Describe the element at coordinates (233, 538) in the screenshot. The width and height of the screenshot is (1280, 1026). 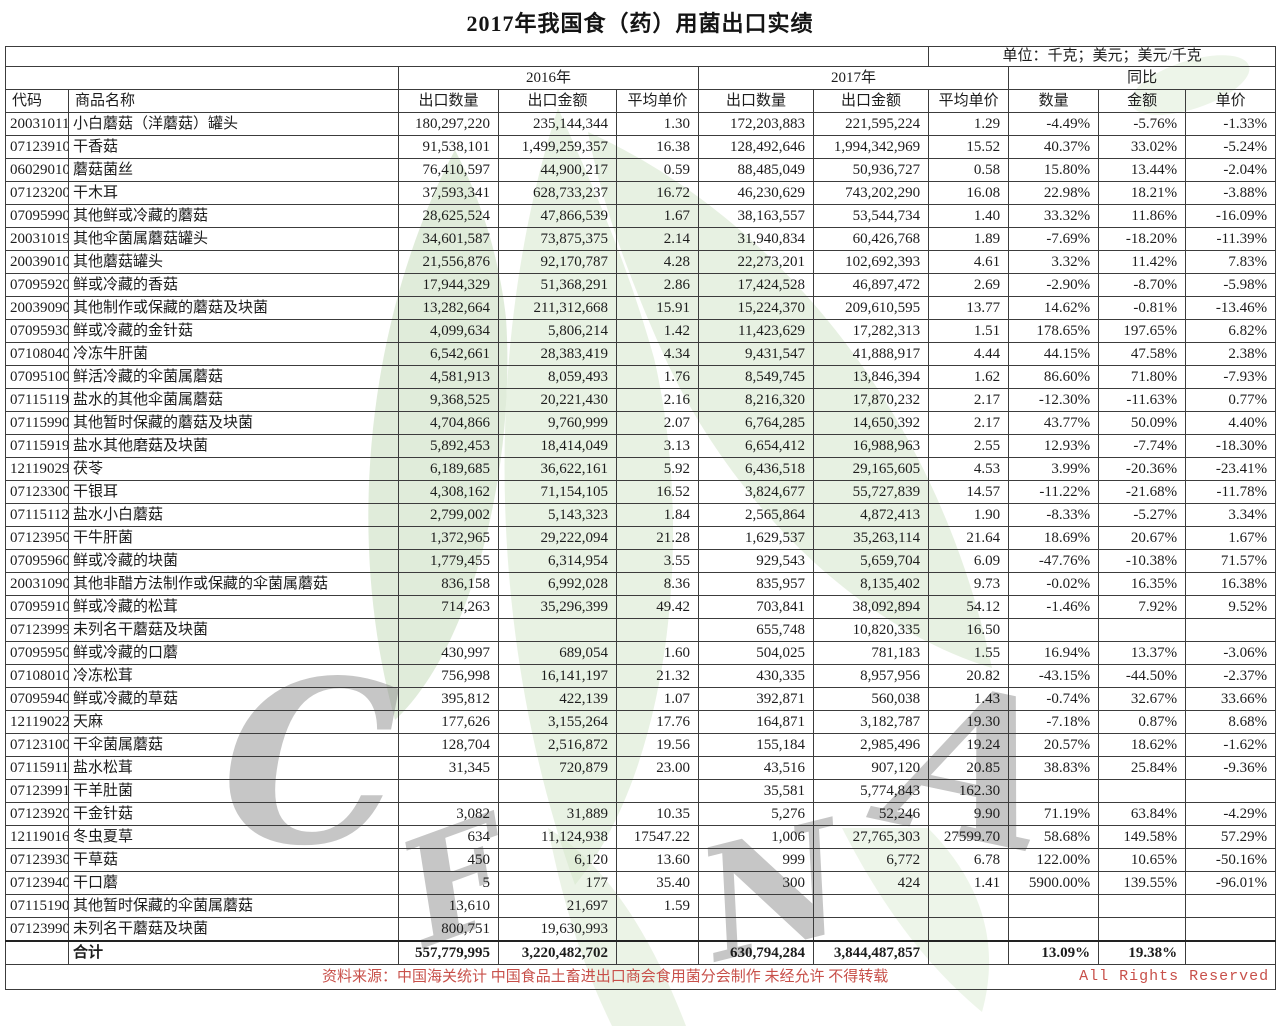
I see `name-cell: 干牛肝菌` at that location.